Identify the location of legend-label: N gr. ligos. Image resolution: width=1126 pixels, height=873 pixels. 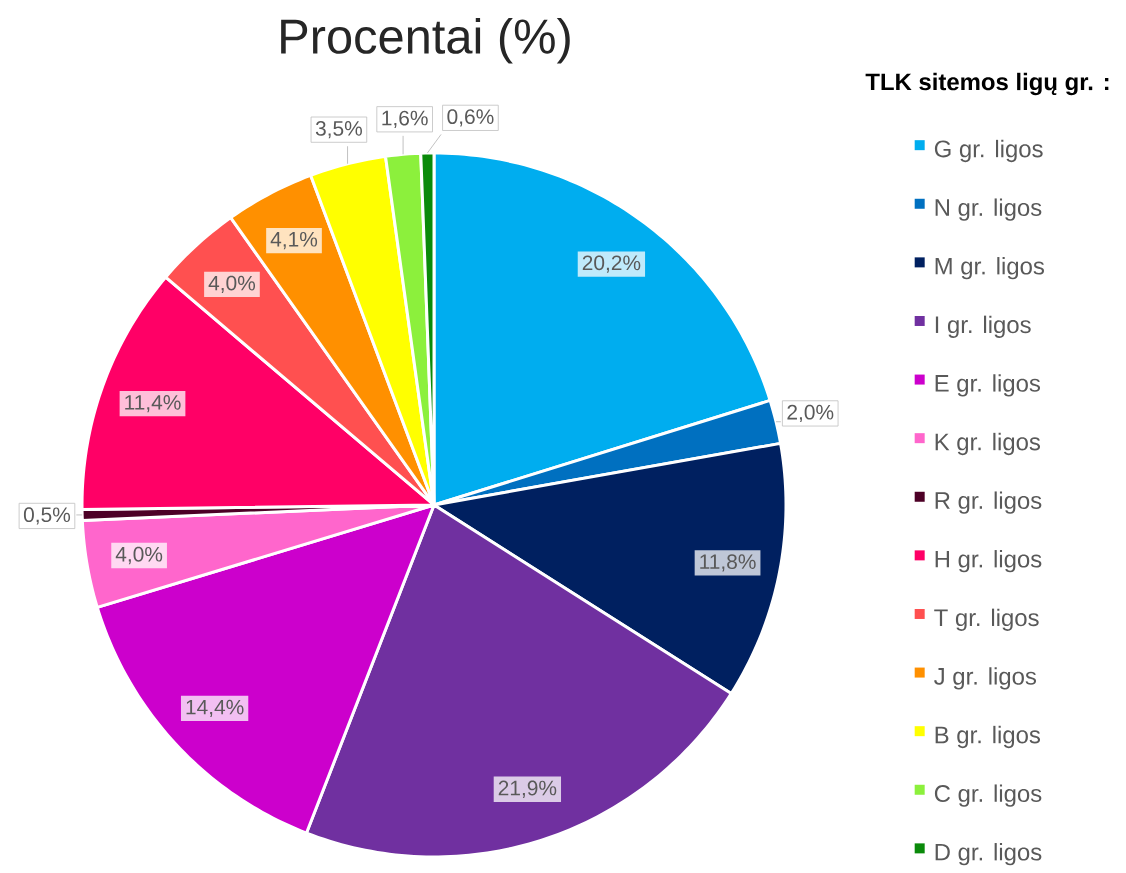
(988, 209).